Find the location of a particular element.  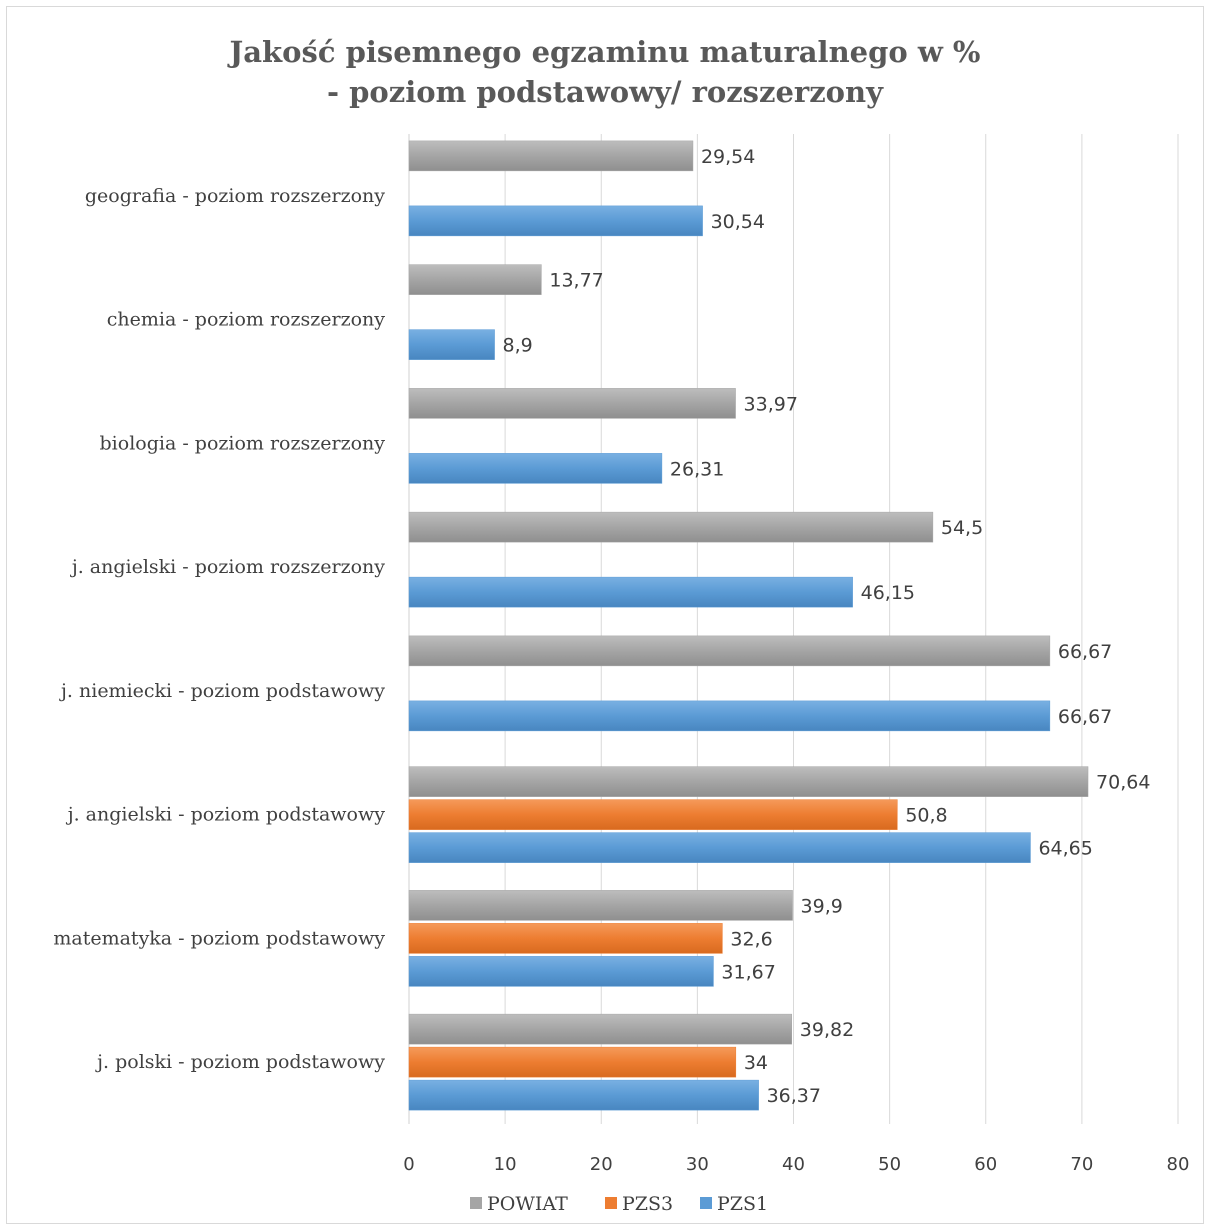

data-label: 26,31 is located at coordinates (697, 469).